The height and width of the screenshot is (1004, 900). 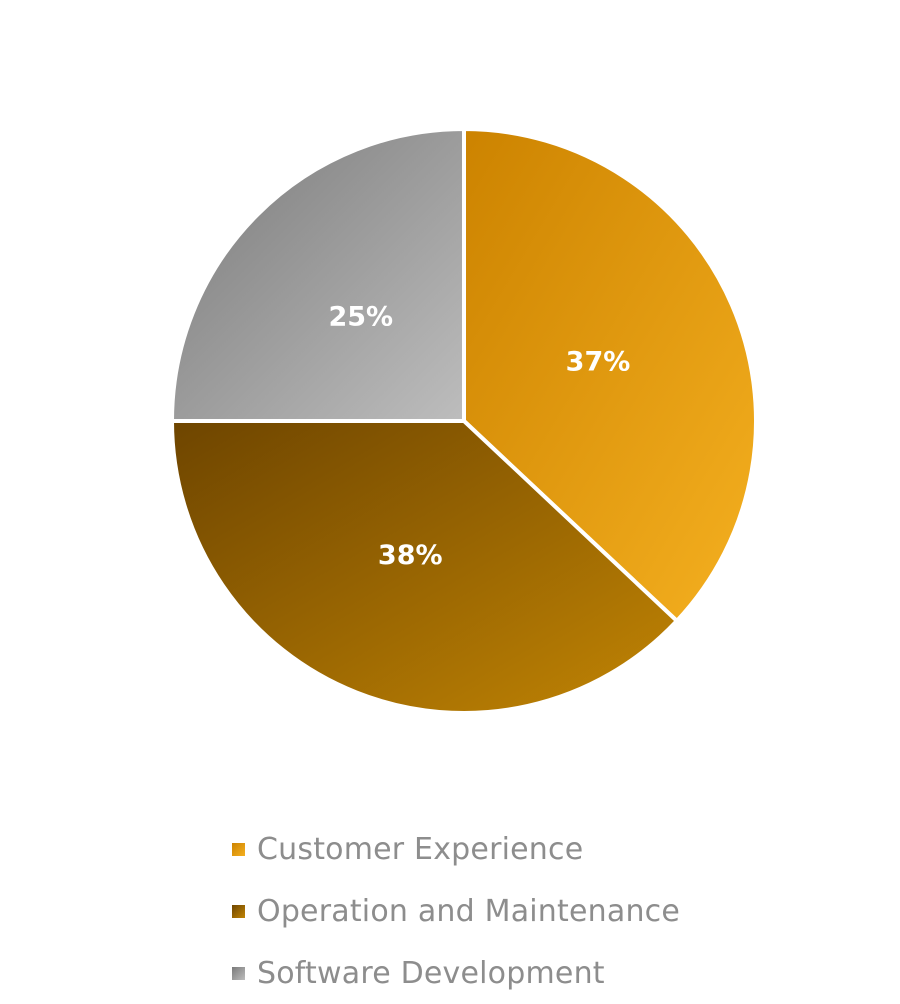 I want to click on legend-label: Operation and Maintenance, so click(x=469, y=911).